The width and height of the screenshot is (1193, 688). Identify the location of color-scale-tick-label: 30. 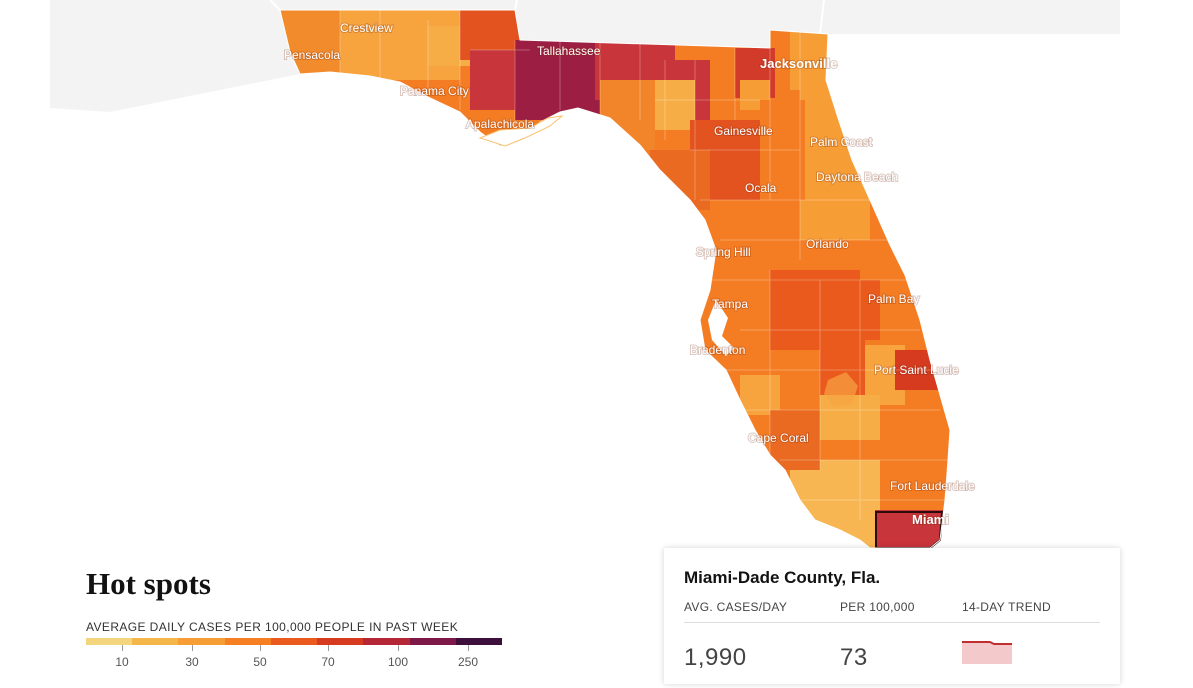
(192, 662).